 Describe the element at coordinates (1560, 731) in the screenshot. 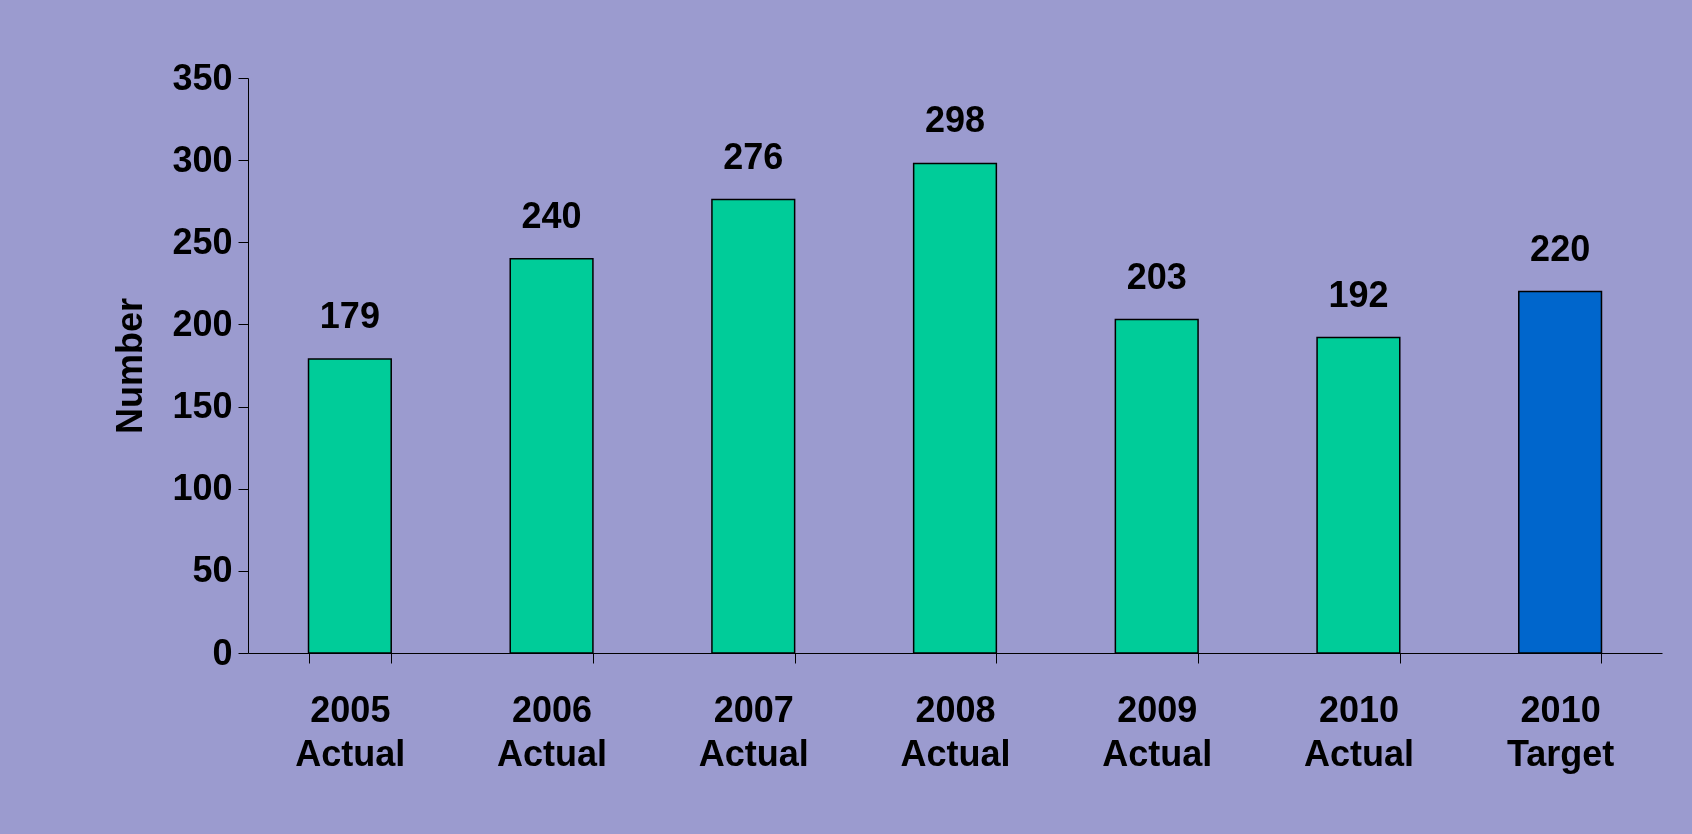

I see `x-tick-label: 2010 Target` at that location.